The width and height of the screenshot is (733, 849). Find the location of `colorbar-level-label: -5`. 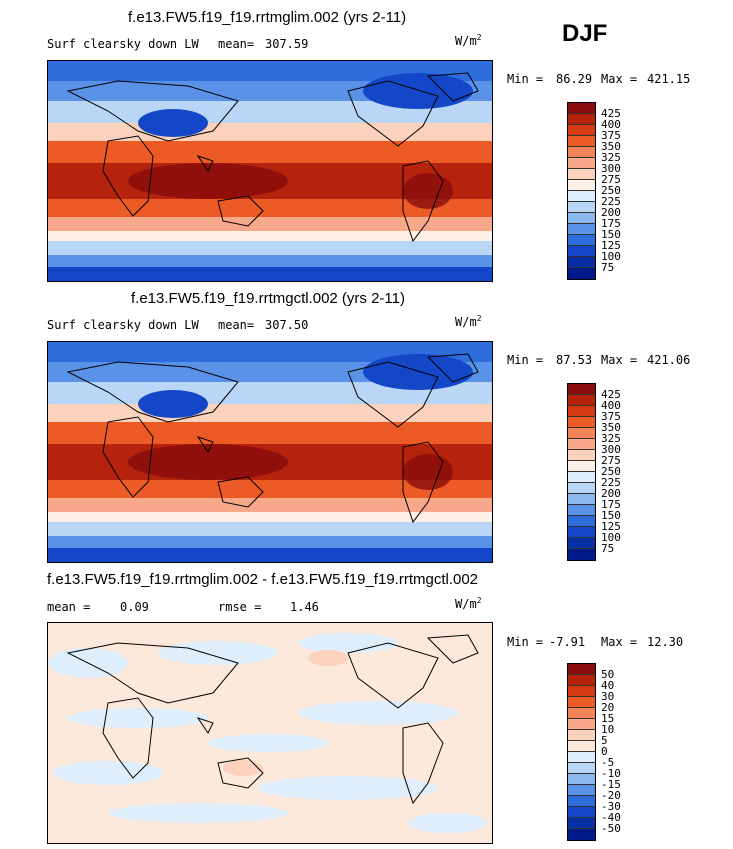

colorbar-level-label: -5 is located at coordinates (608, 762).